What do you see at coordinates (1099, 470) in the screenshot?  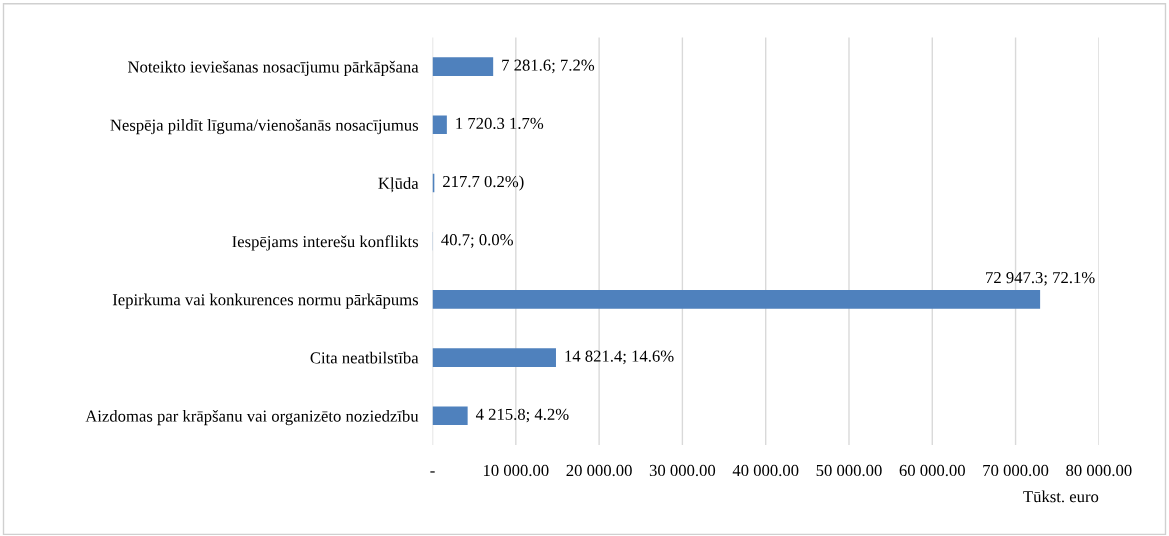 I see `x-tick-label: 80 000.00` at bounding box center [1099, 470].